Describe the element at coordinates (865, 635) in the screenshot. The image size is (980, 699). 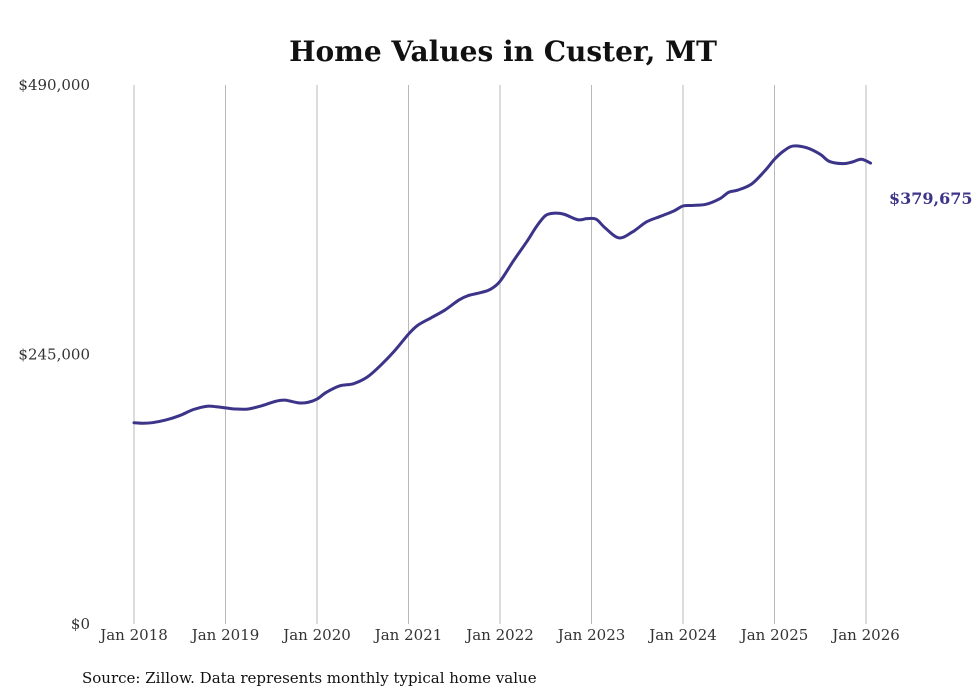
I see `x-tick-label: Jan 2026` at that location.